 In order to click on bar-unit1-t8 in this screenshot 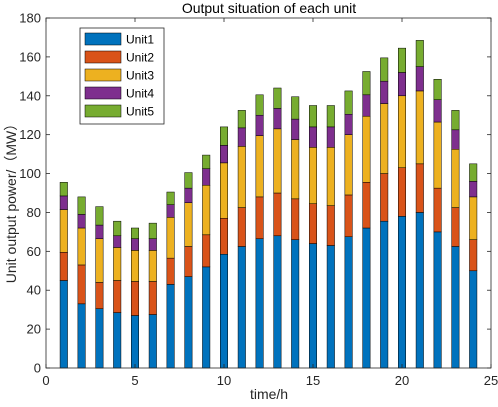, I will do `click(188, 322)`.